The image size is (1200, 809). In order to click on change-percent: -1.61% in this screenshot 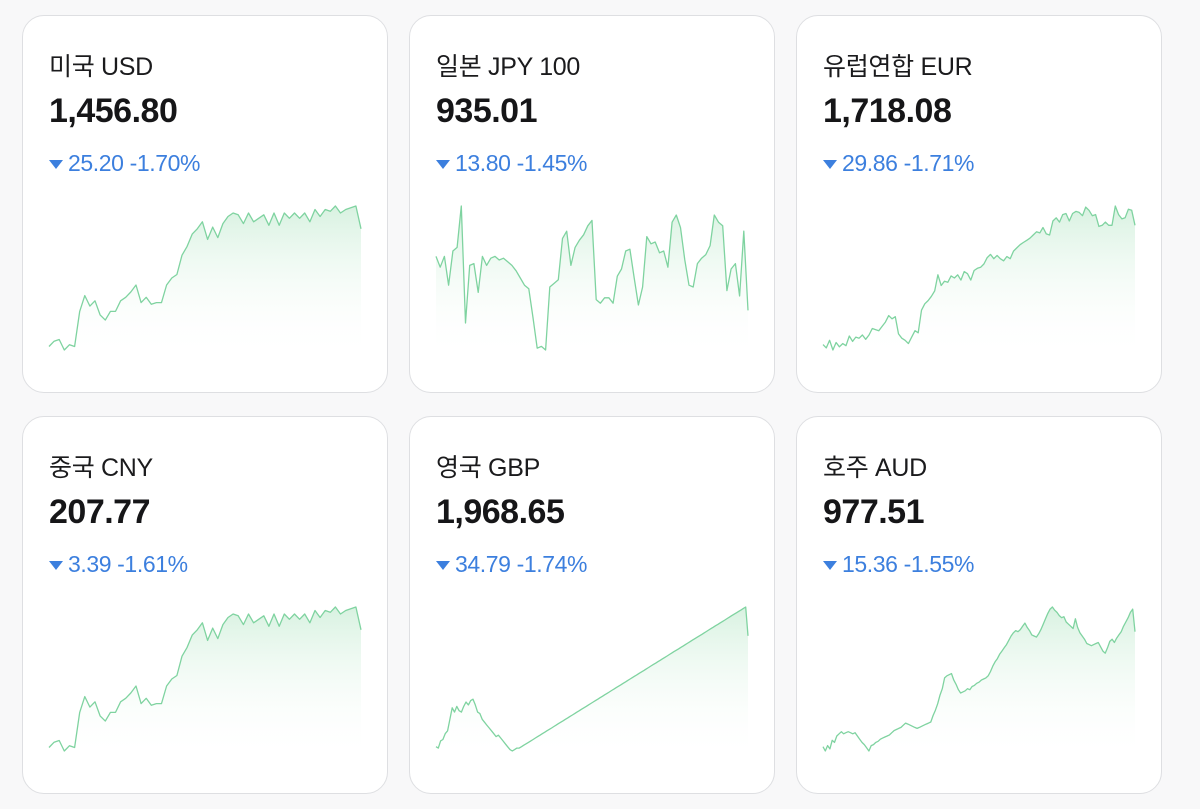, I will do `click(152, 564)`.